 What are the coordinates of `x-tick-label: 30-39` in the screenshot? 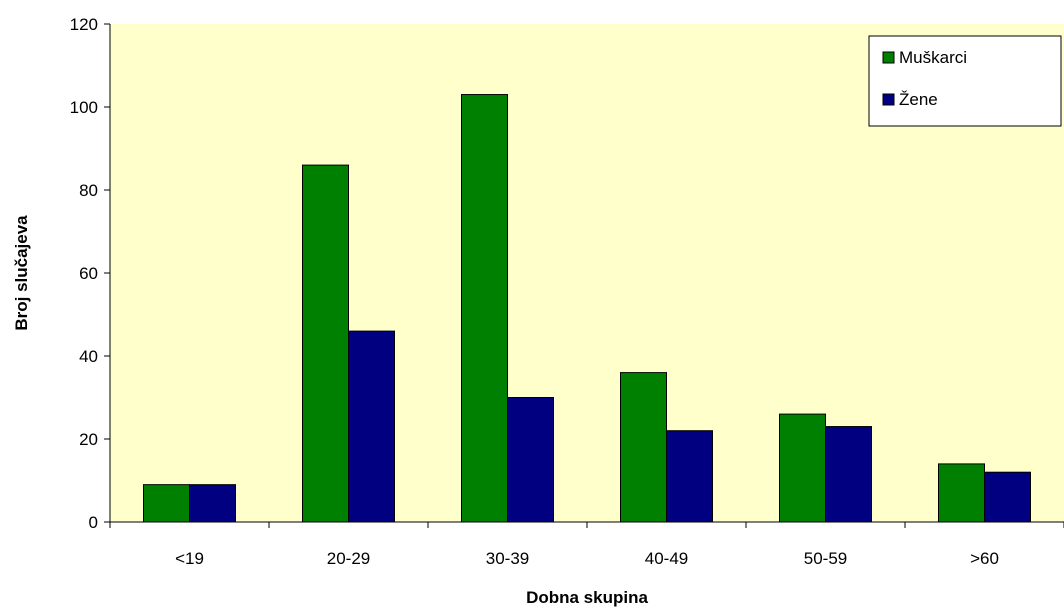 It's located at (507, 558).